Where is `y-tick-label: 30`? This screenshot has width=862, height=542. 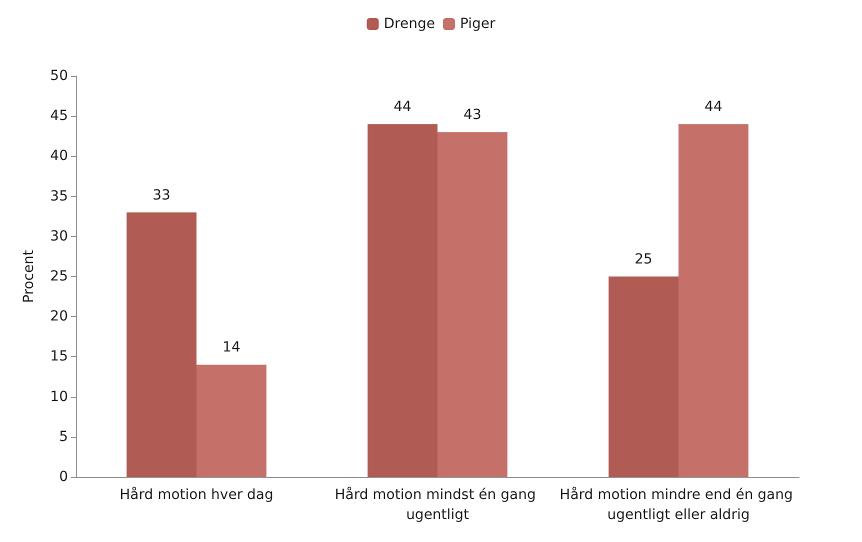 y-tick-label: 30 is located at coordinates (59, 236).